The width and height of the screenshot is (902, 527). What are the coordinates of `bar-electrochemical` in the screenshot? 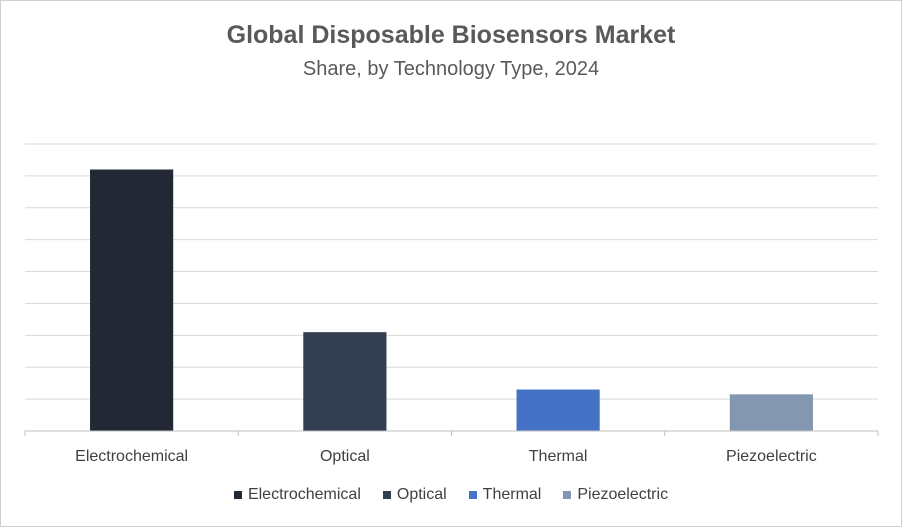 It's located at (132, 300).